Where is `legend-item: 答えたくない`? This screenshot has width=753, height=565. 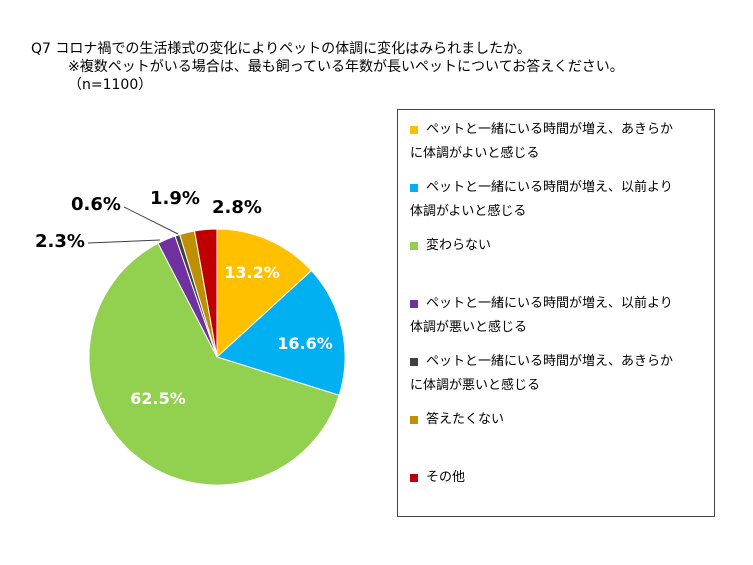 legend-item: 答えたくない is located at coordinates (560, 420).